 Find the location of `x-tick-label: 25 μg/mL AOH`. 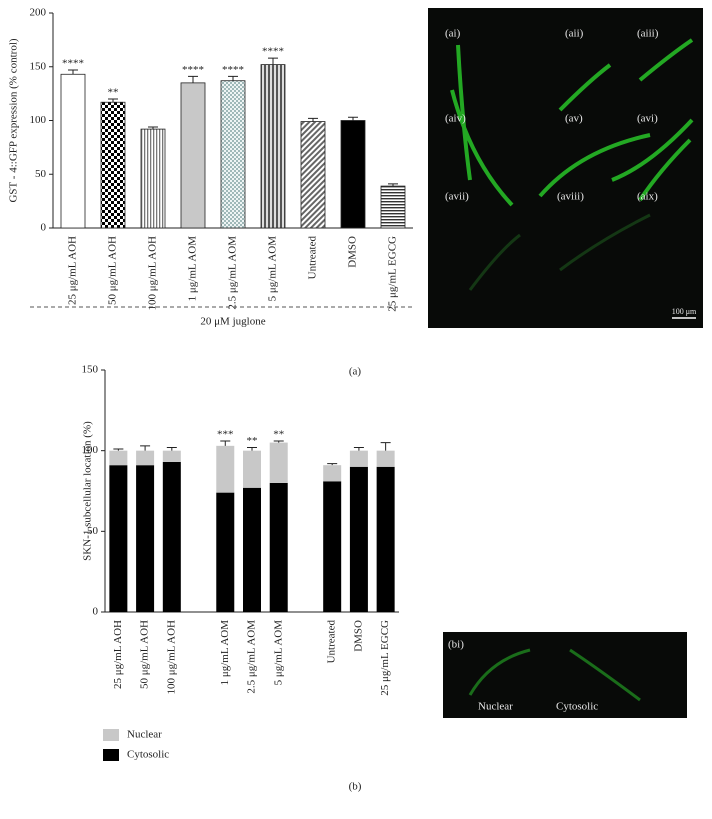

x-tick-label: 25 μg/mL AOH is located at coordinates (73, 270).